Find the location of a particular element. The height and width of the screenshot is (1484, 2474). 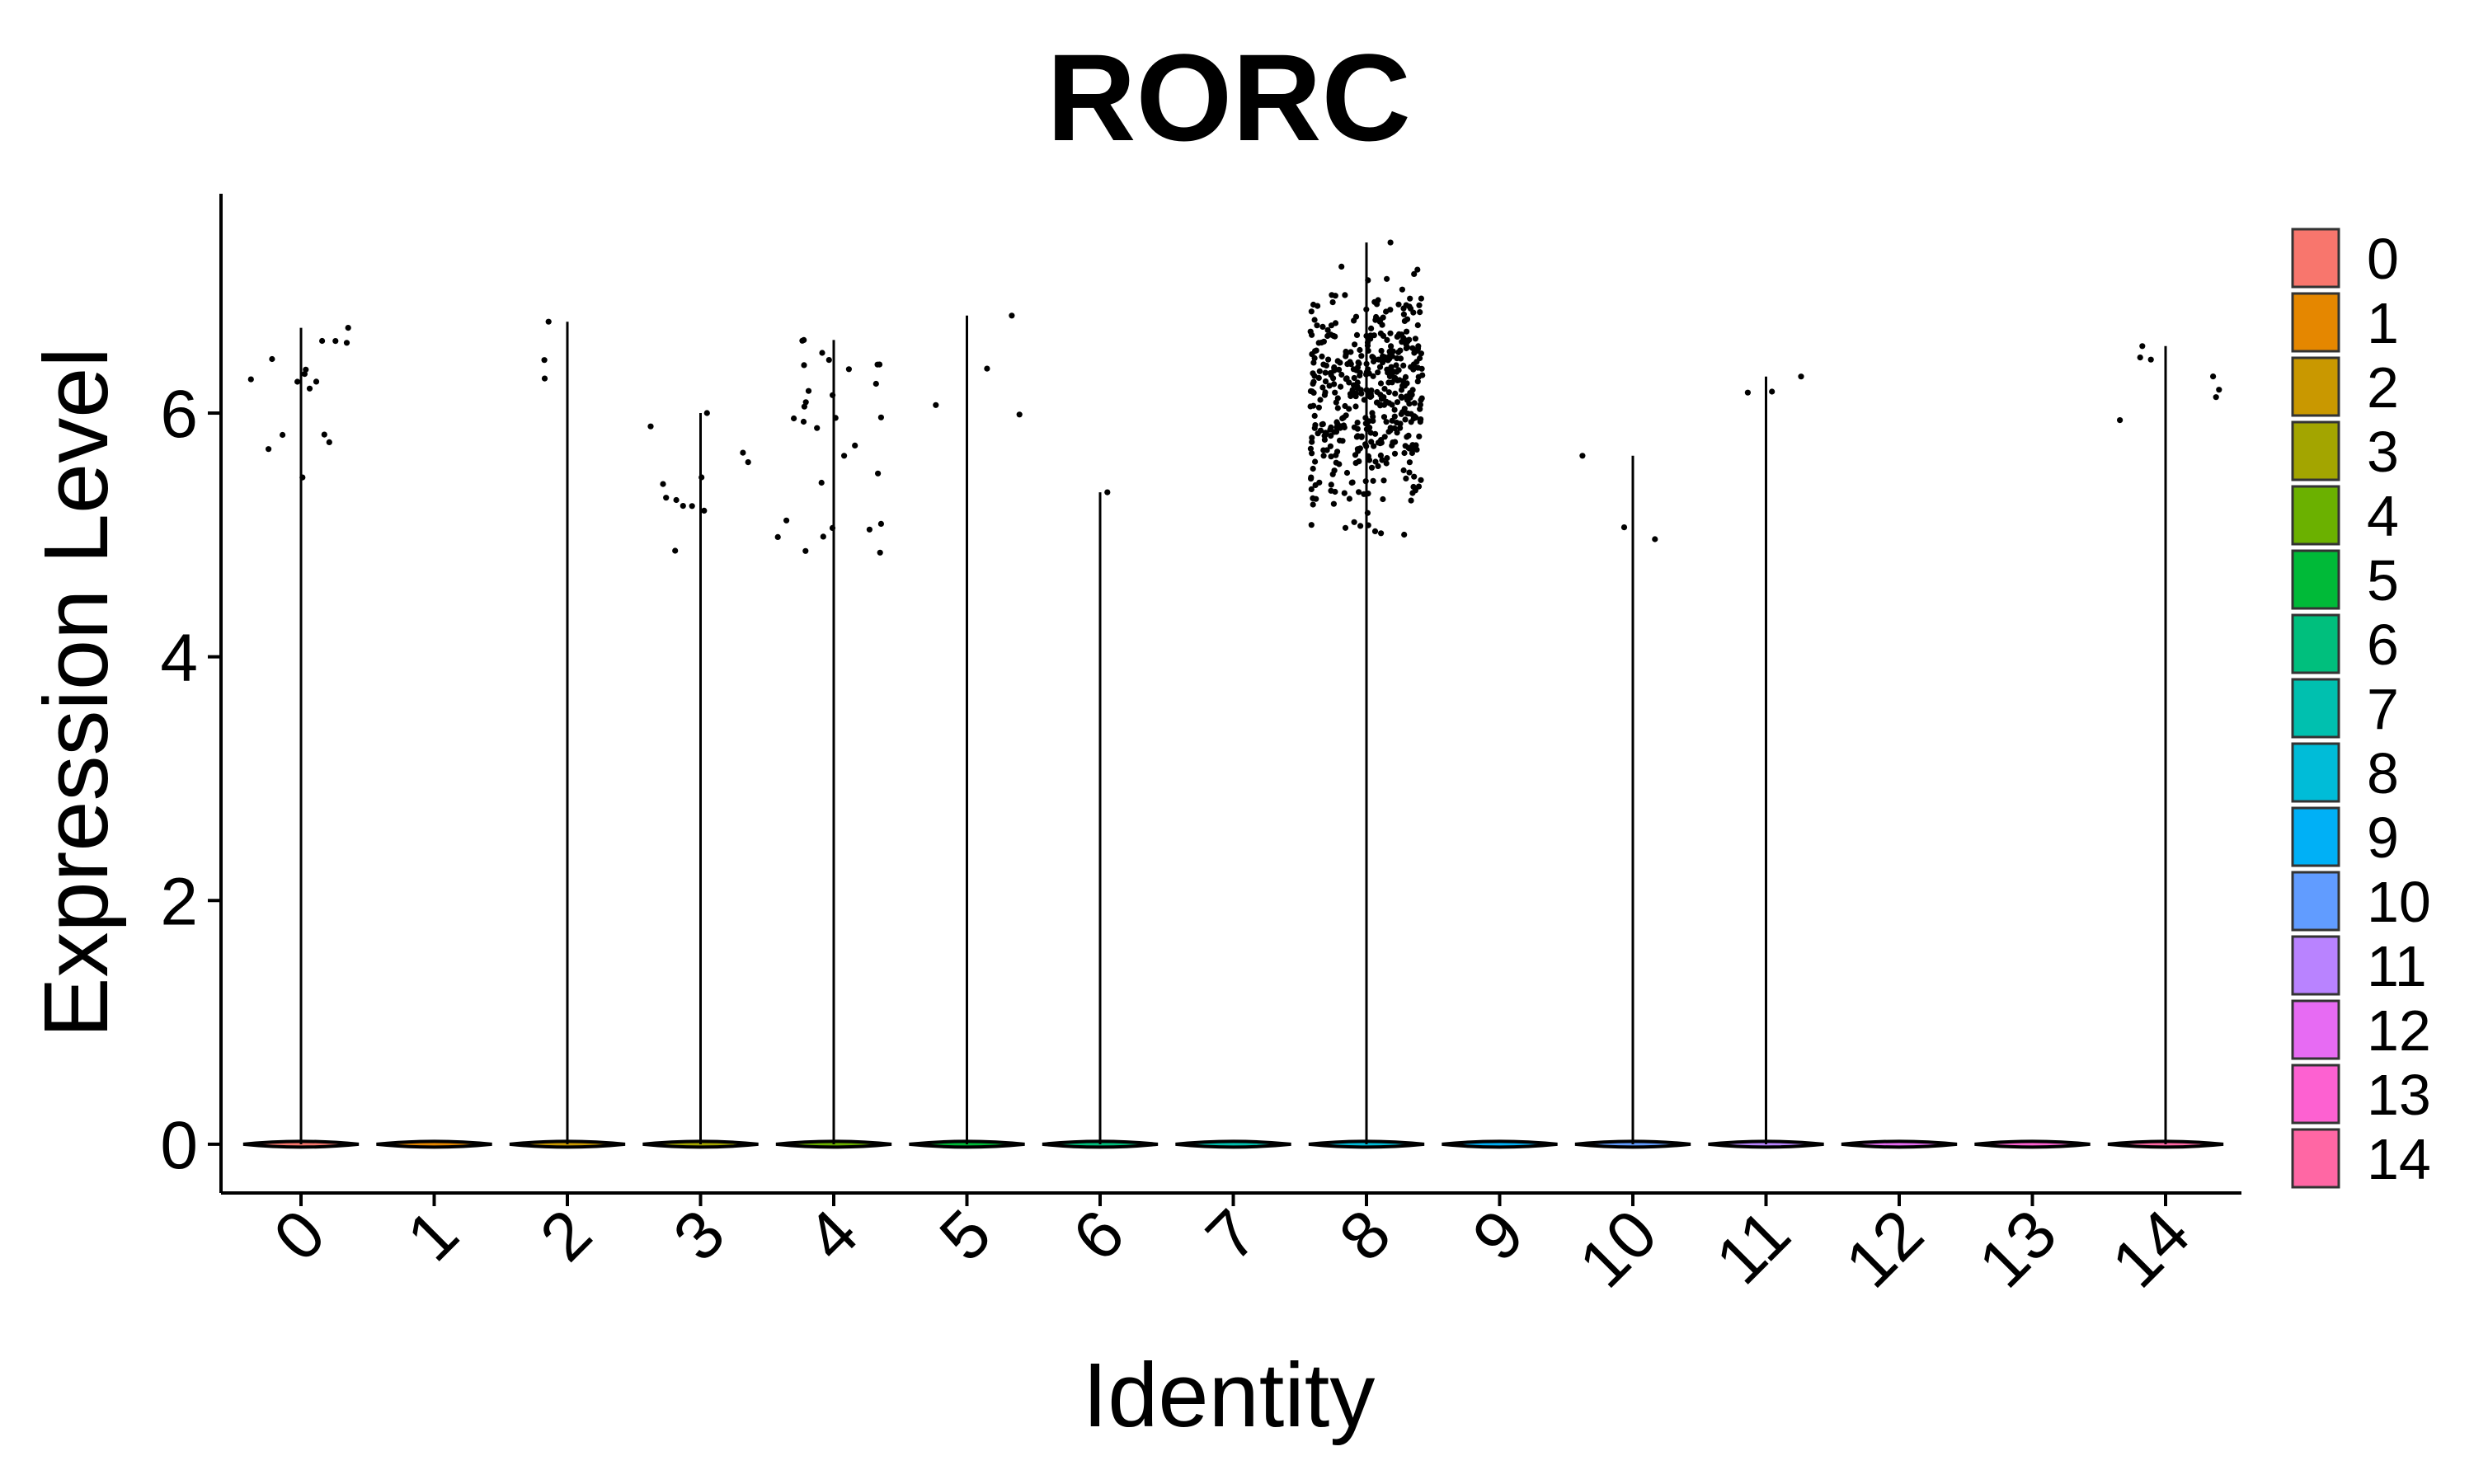

legend-label-1: 1 is located at coordinates (2383, 323).